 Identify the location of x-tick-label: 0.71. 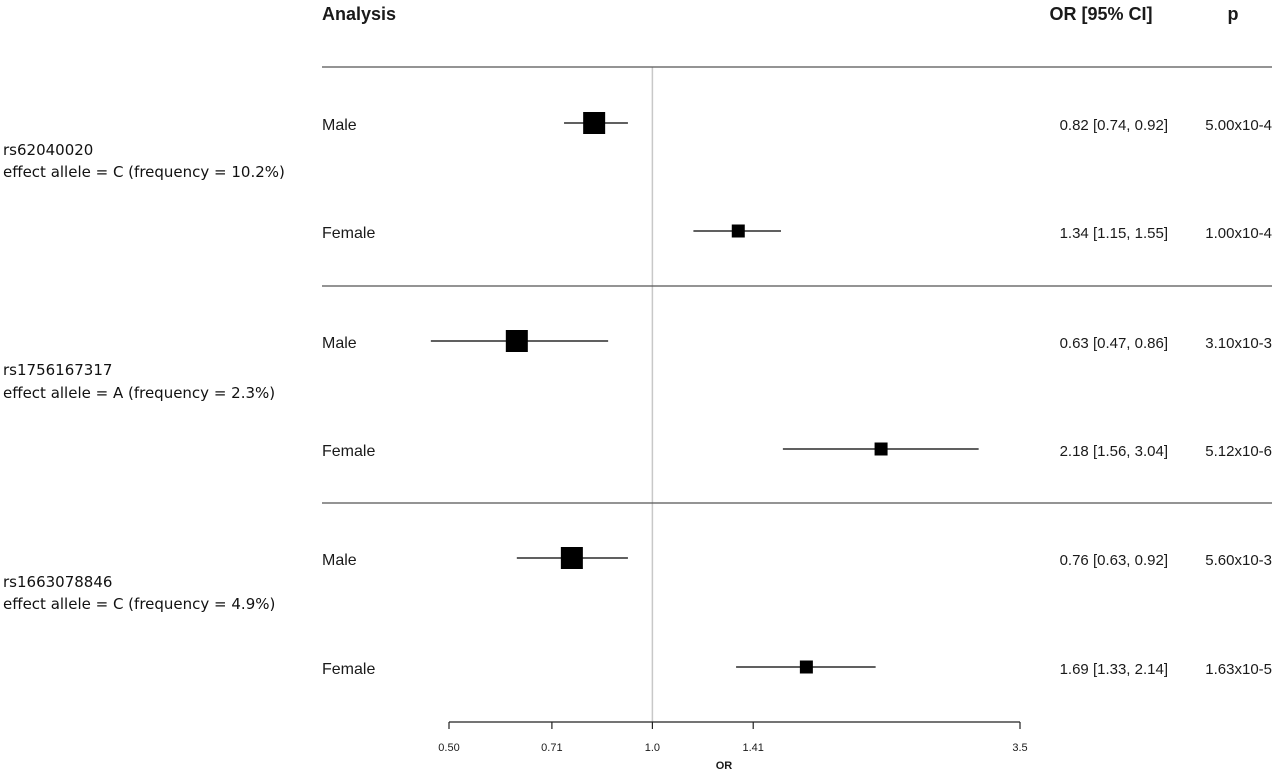
(551, 748).